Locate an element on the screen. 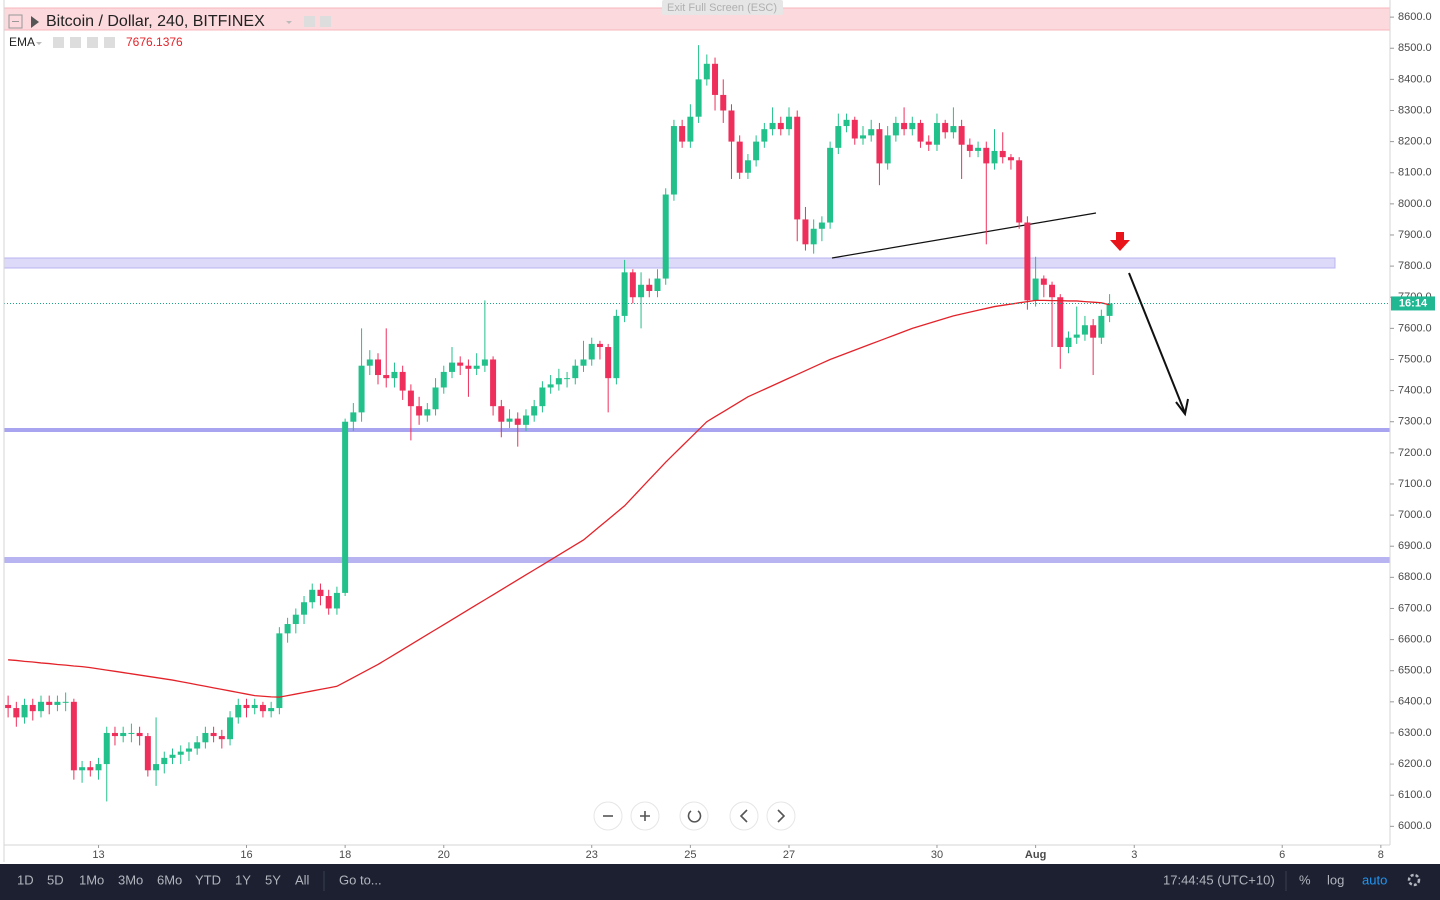  y-tick-label: 7100.0 is located at coordinates (1415, 484).